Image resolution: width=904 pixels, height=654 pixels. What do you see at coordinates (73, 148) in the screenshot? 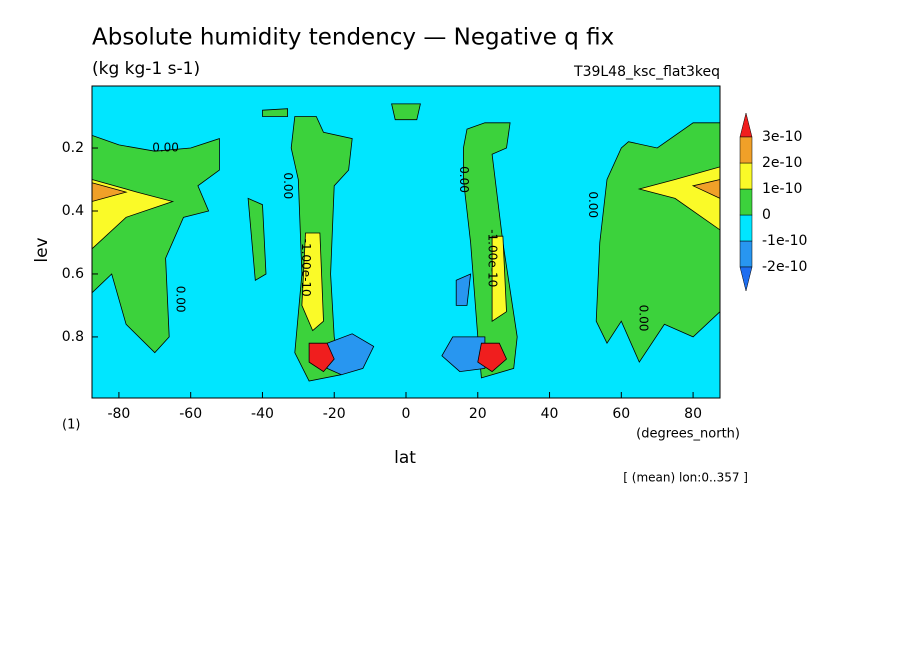
I see `y-tick-label: 0.2` at bounding box center [73, 148].